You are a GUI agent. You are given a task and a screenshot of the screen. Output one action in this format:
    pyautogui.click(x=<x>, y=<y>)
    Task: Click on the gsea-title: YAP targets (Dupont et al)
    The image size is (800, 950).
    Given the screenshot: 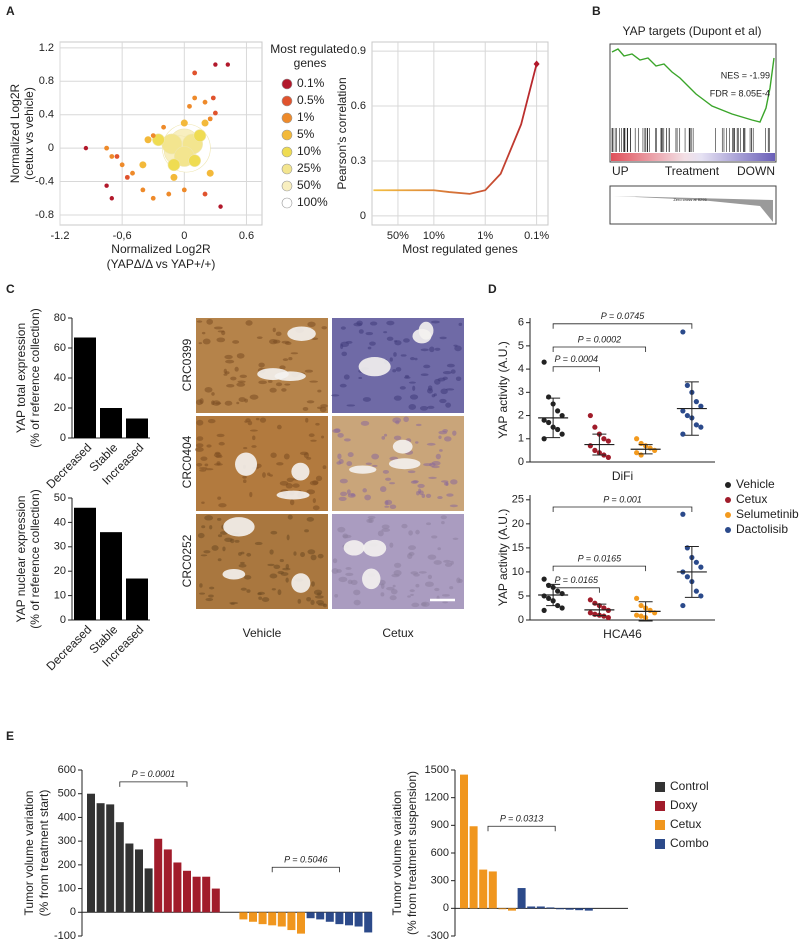 What is the action you would take?
    pyautogui.click(x=692, y=31)
    